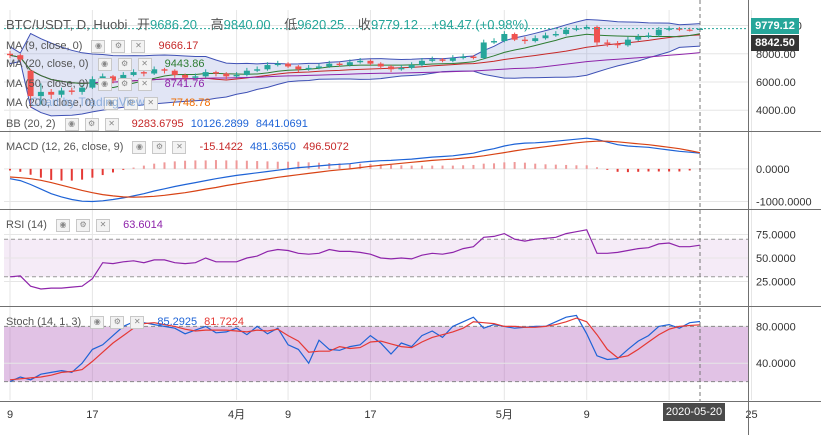 This screenshot has width=821, height=435. What do you see at coordinates (177, 322) in the screenshot?
I see `legend-stoch-v1: 85.2925` at bounding box center [177, 322].